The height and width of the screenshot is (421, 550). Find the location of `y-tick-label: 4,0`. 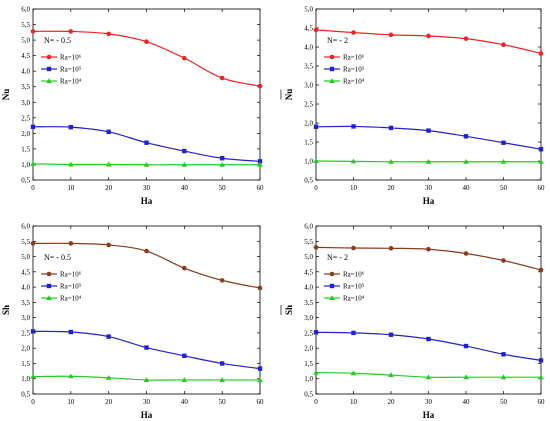

y-tick-label: 4,0 is located at coordinates (308, 48).